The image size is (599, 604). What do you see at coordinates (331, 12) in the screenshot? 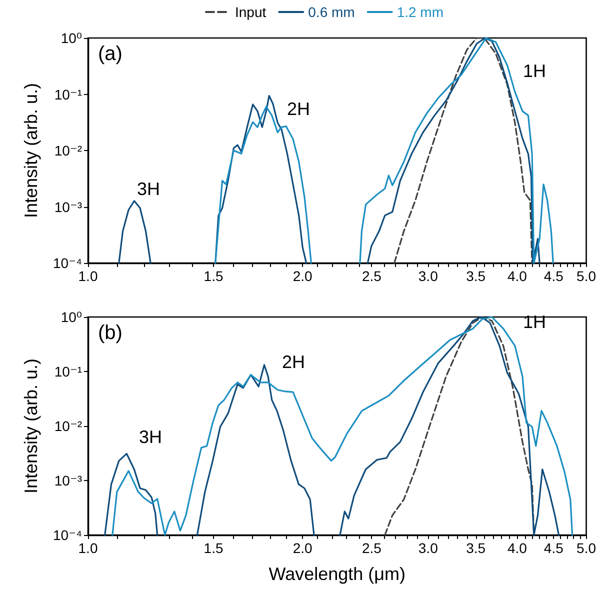
I see `legend-label: 0.6 mm` at bounding box center [331, 12].